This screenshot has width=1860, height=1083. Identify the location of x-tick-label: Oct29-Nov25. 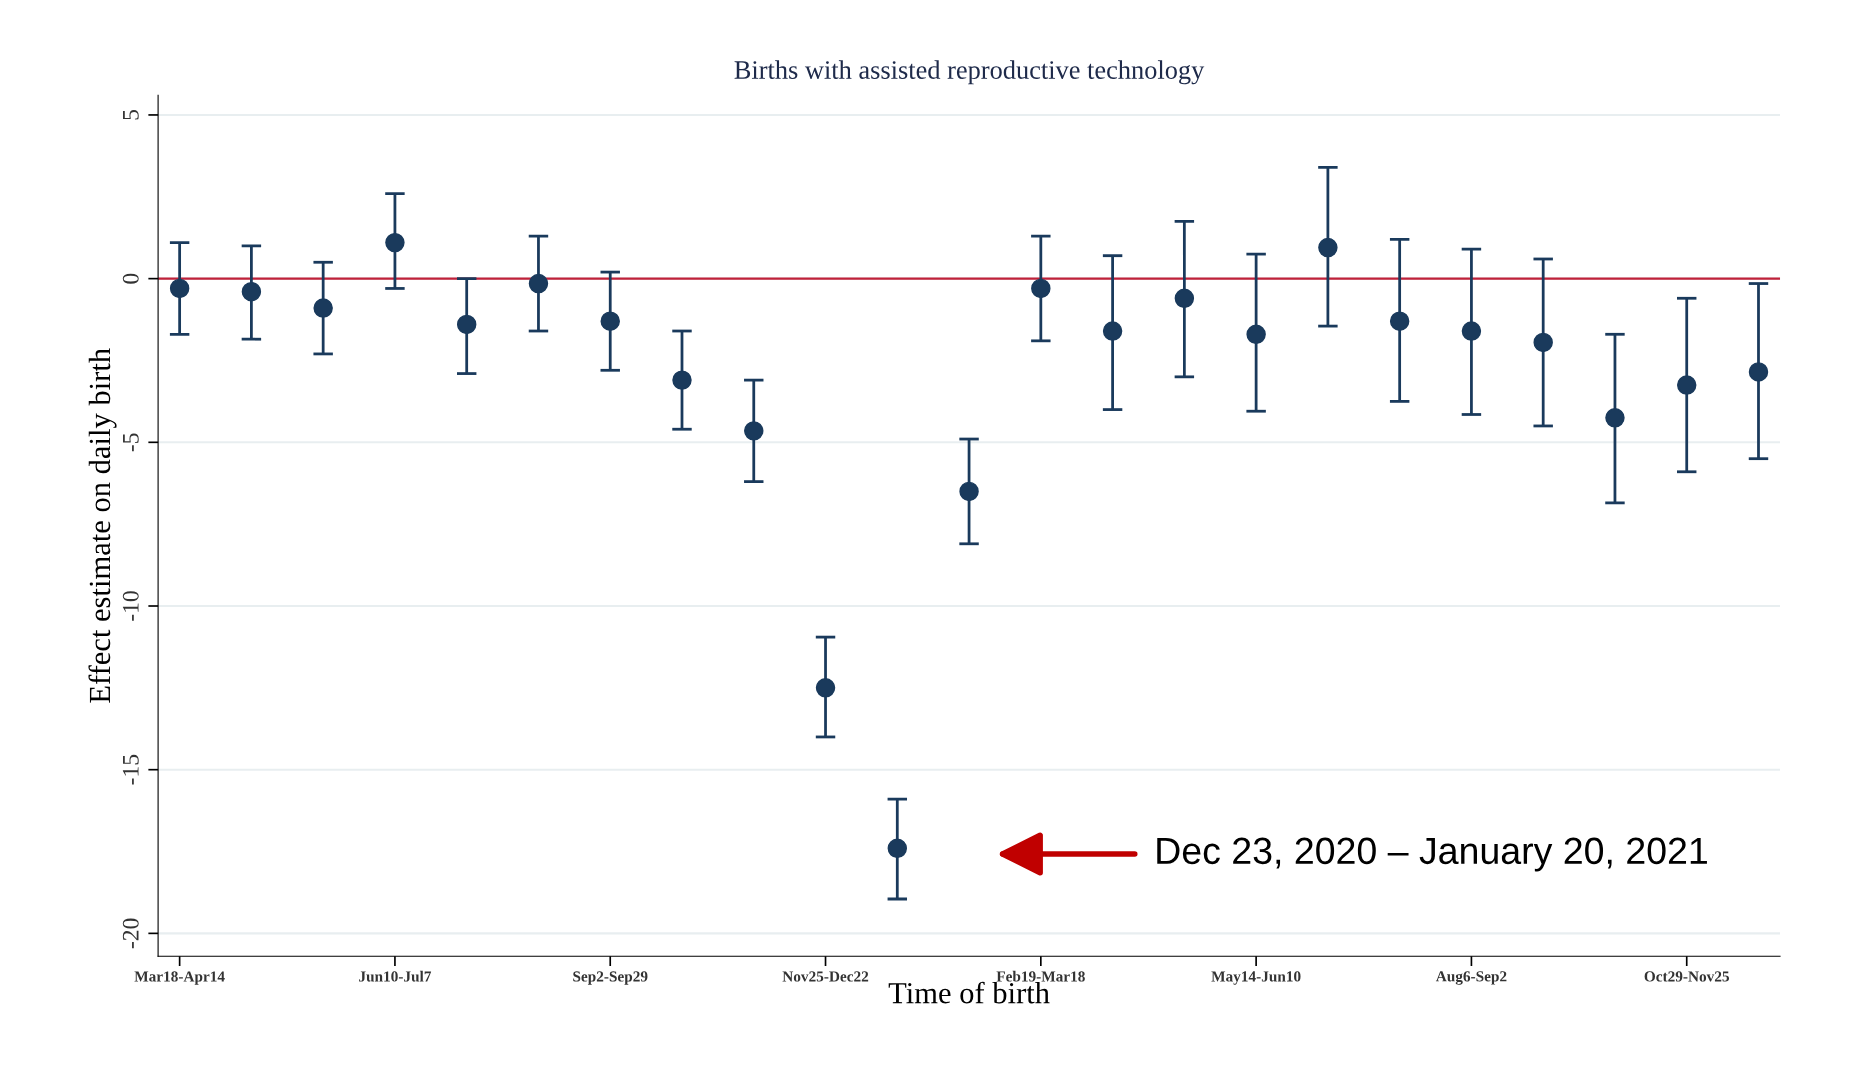
(1687, 976).